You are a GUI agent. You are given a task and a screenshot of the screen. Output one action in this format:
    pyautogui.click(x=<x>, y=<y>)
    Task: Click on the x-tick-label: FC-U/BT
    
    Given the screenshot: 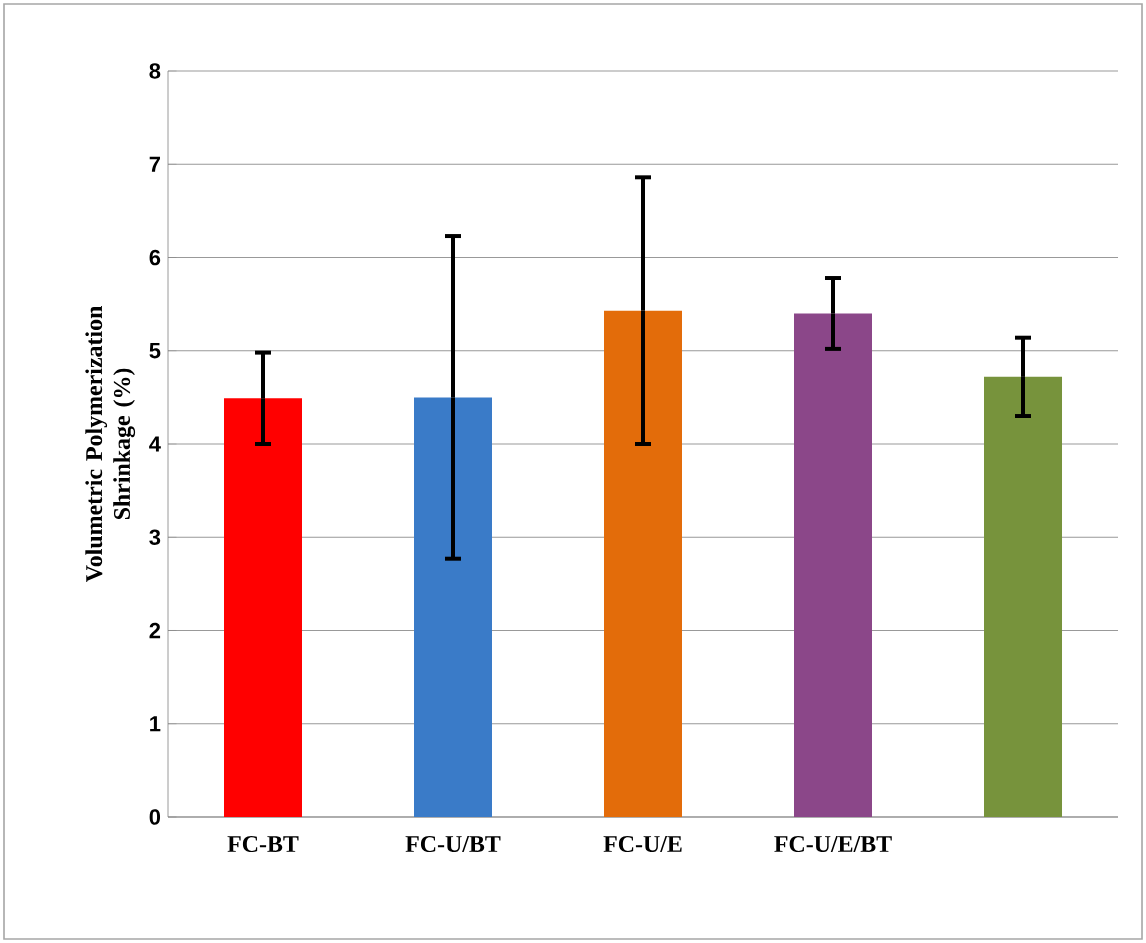 What is the action you would take?
    pyautogui.click(x=453, y=844)
    